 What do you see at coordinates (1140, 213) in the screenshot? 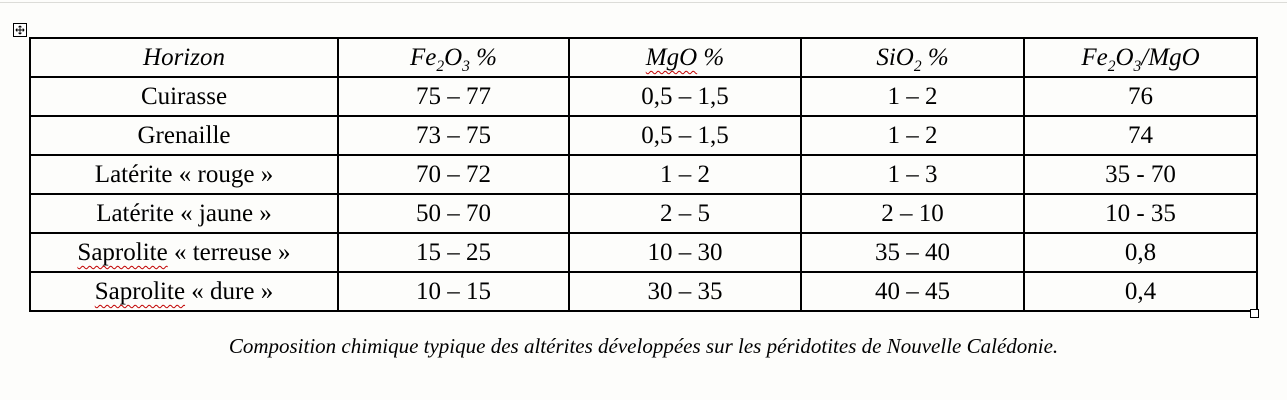
I see `cell-ratio: 10 - 35` at bounding box center [1140, 213].